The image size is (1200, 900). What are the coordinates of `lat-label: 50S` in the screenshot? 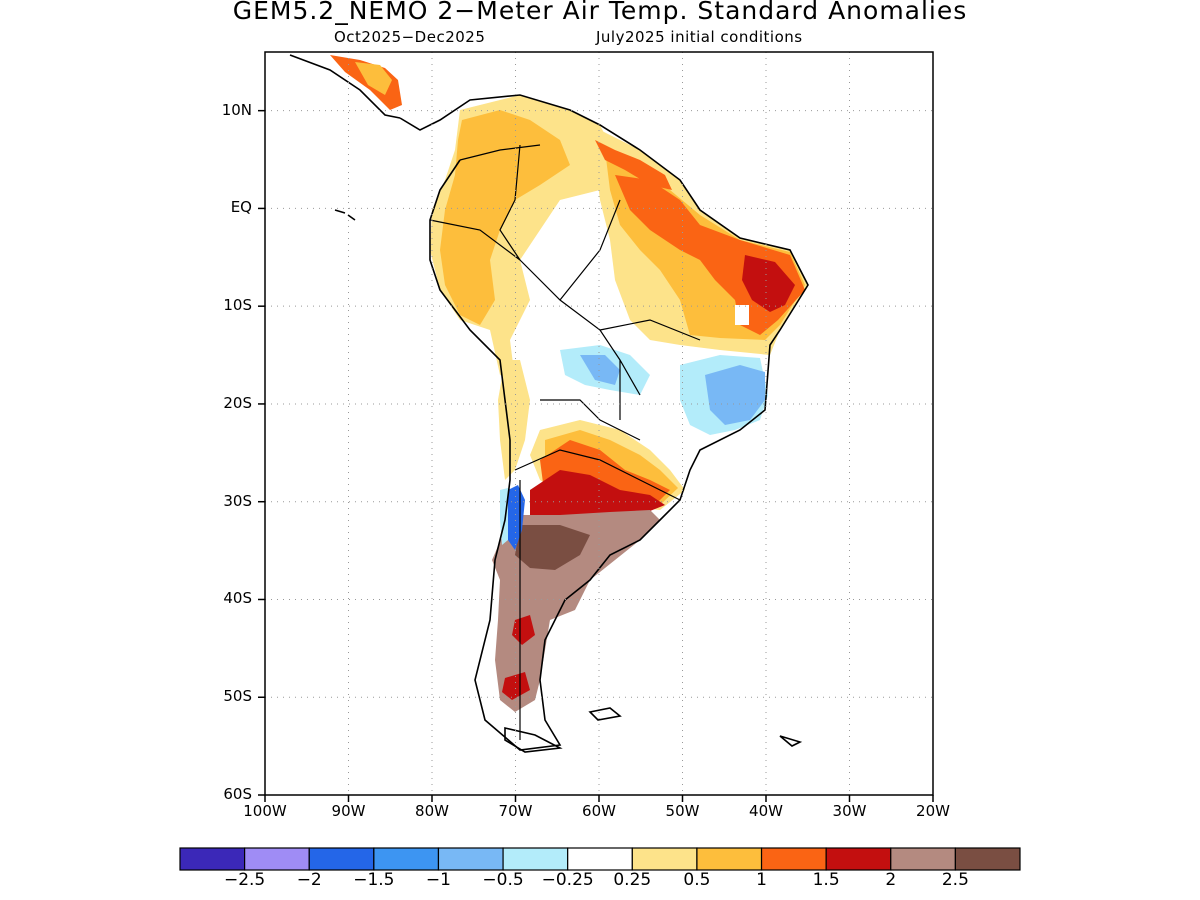 It's located at (237, 696).